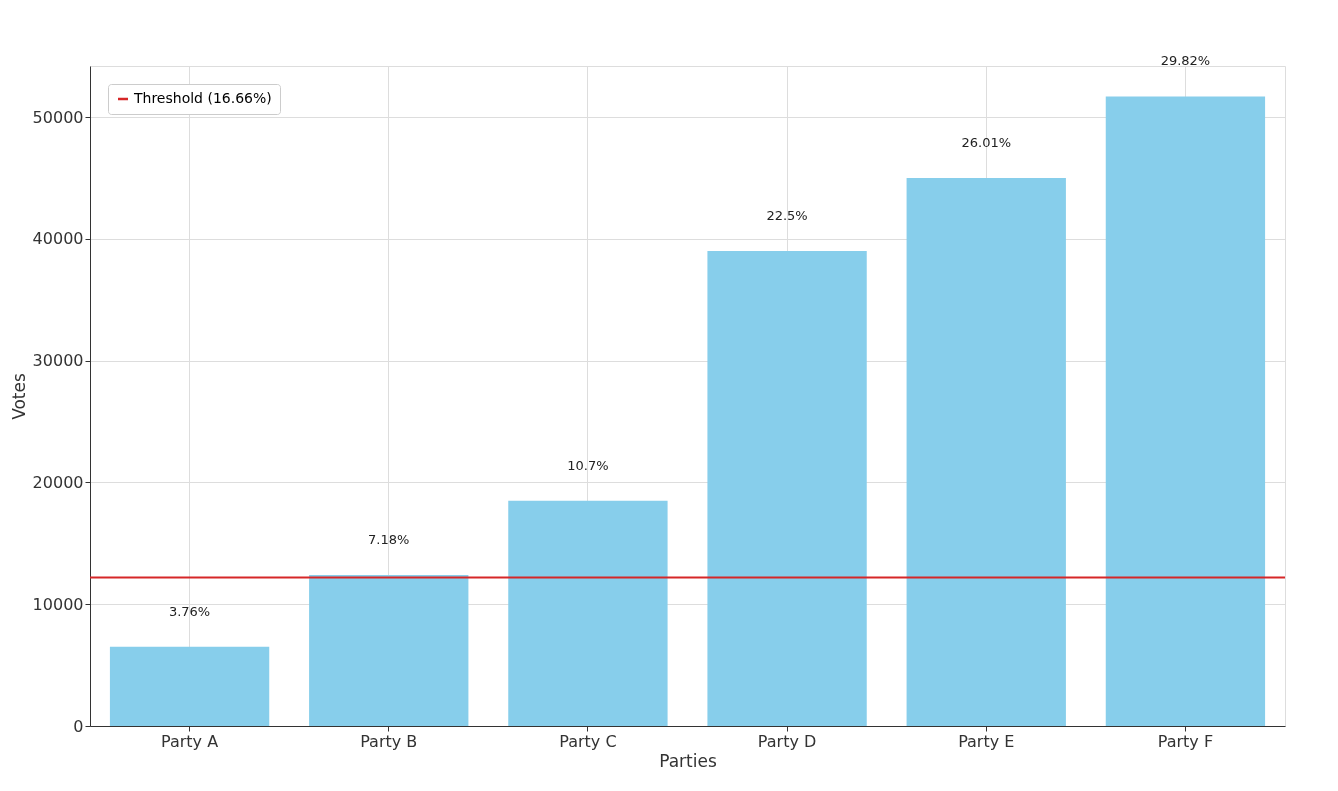 This screenshot has height=791, width=1338. I want to click on y-tick-label: 10000, so click(58, 604).